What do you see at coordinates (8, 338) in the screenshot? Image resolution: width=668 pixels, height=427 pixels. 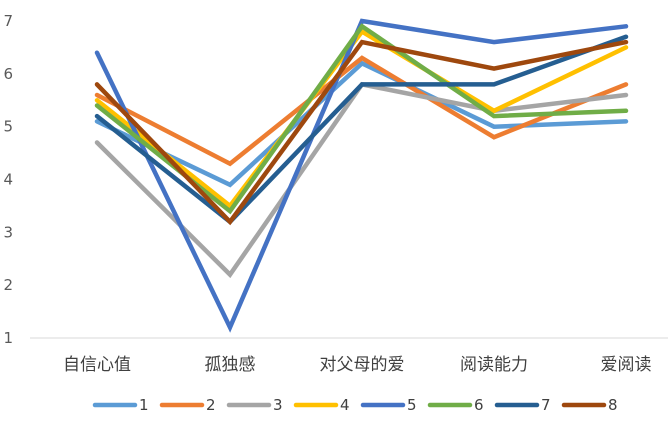 I see `y-tick-label: 1` at bounding box center [8, 338].